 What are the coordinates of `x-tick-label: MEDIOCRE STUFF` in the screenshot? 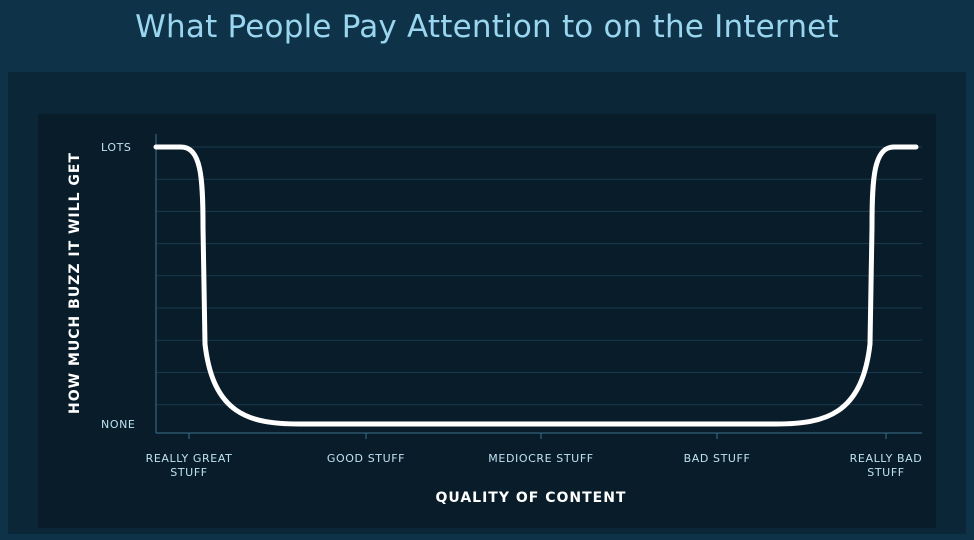 It's located at (540, 458).